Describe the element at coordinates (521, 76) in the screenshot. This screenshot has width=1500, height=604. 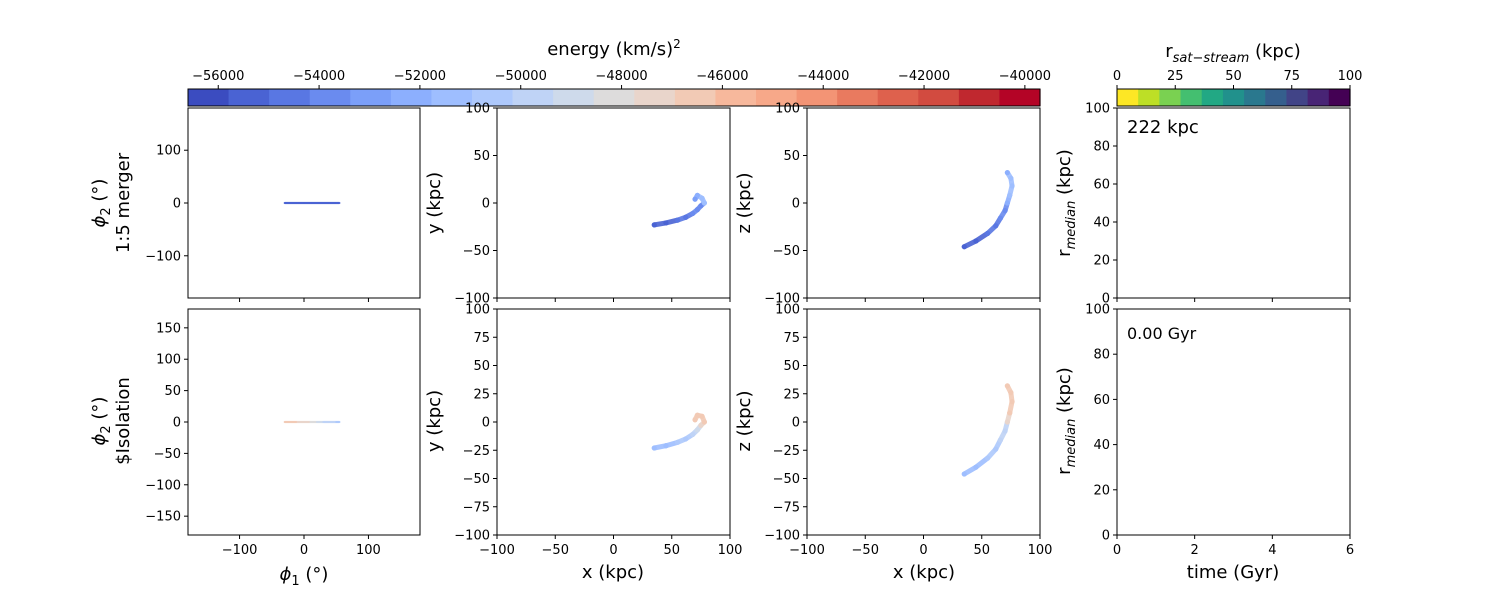
I see `energy-colorbar-tick-label: −50000` at that location.